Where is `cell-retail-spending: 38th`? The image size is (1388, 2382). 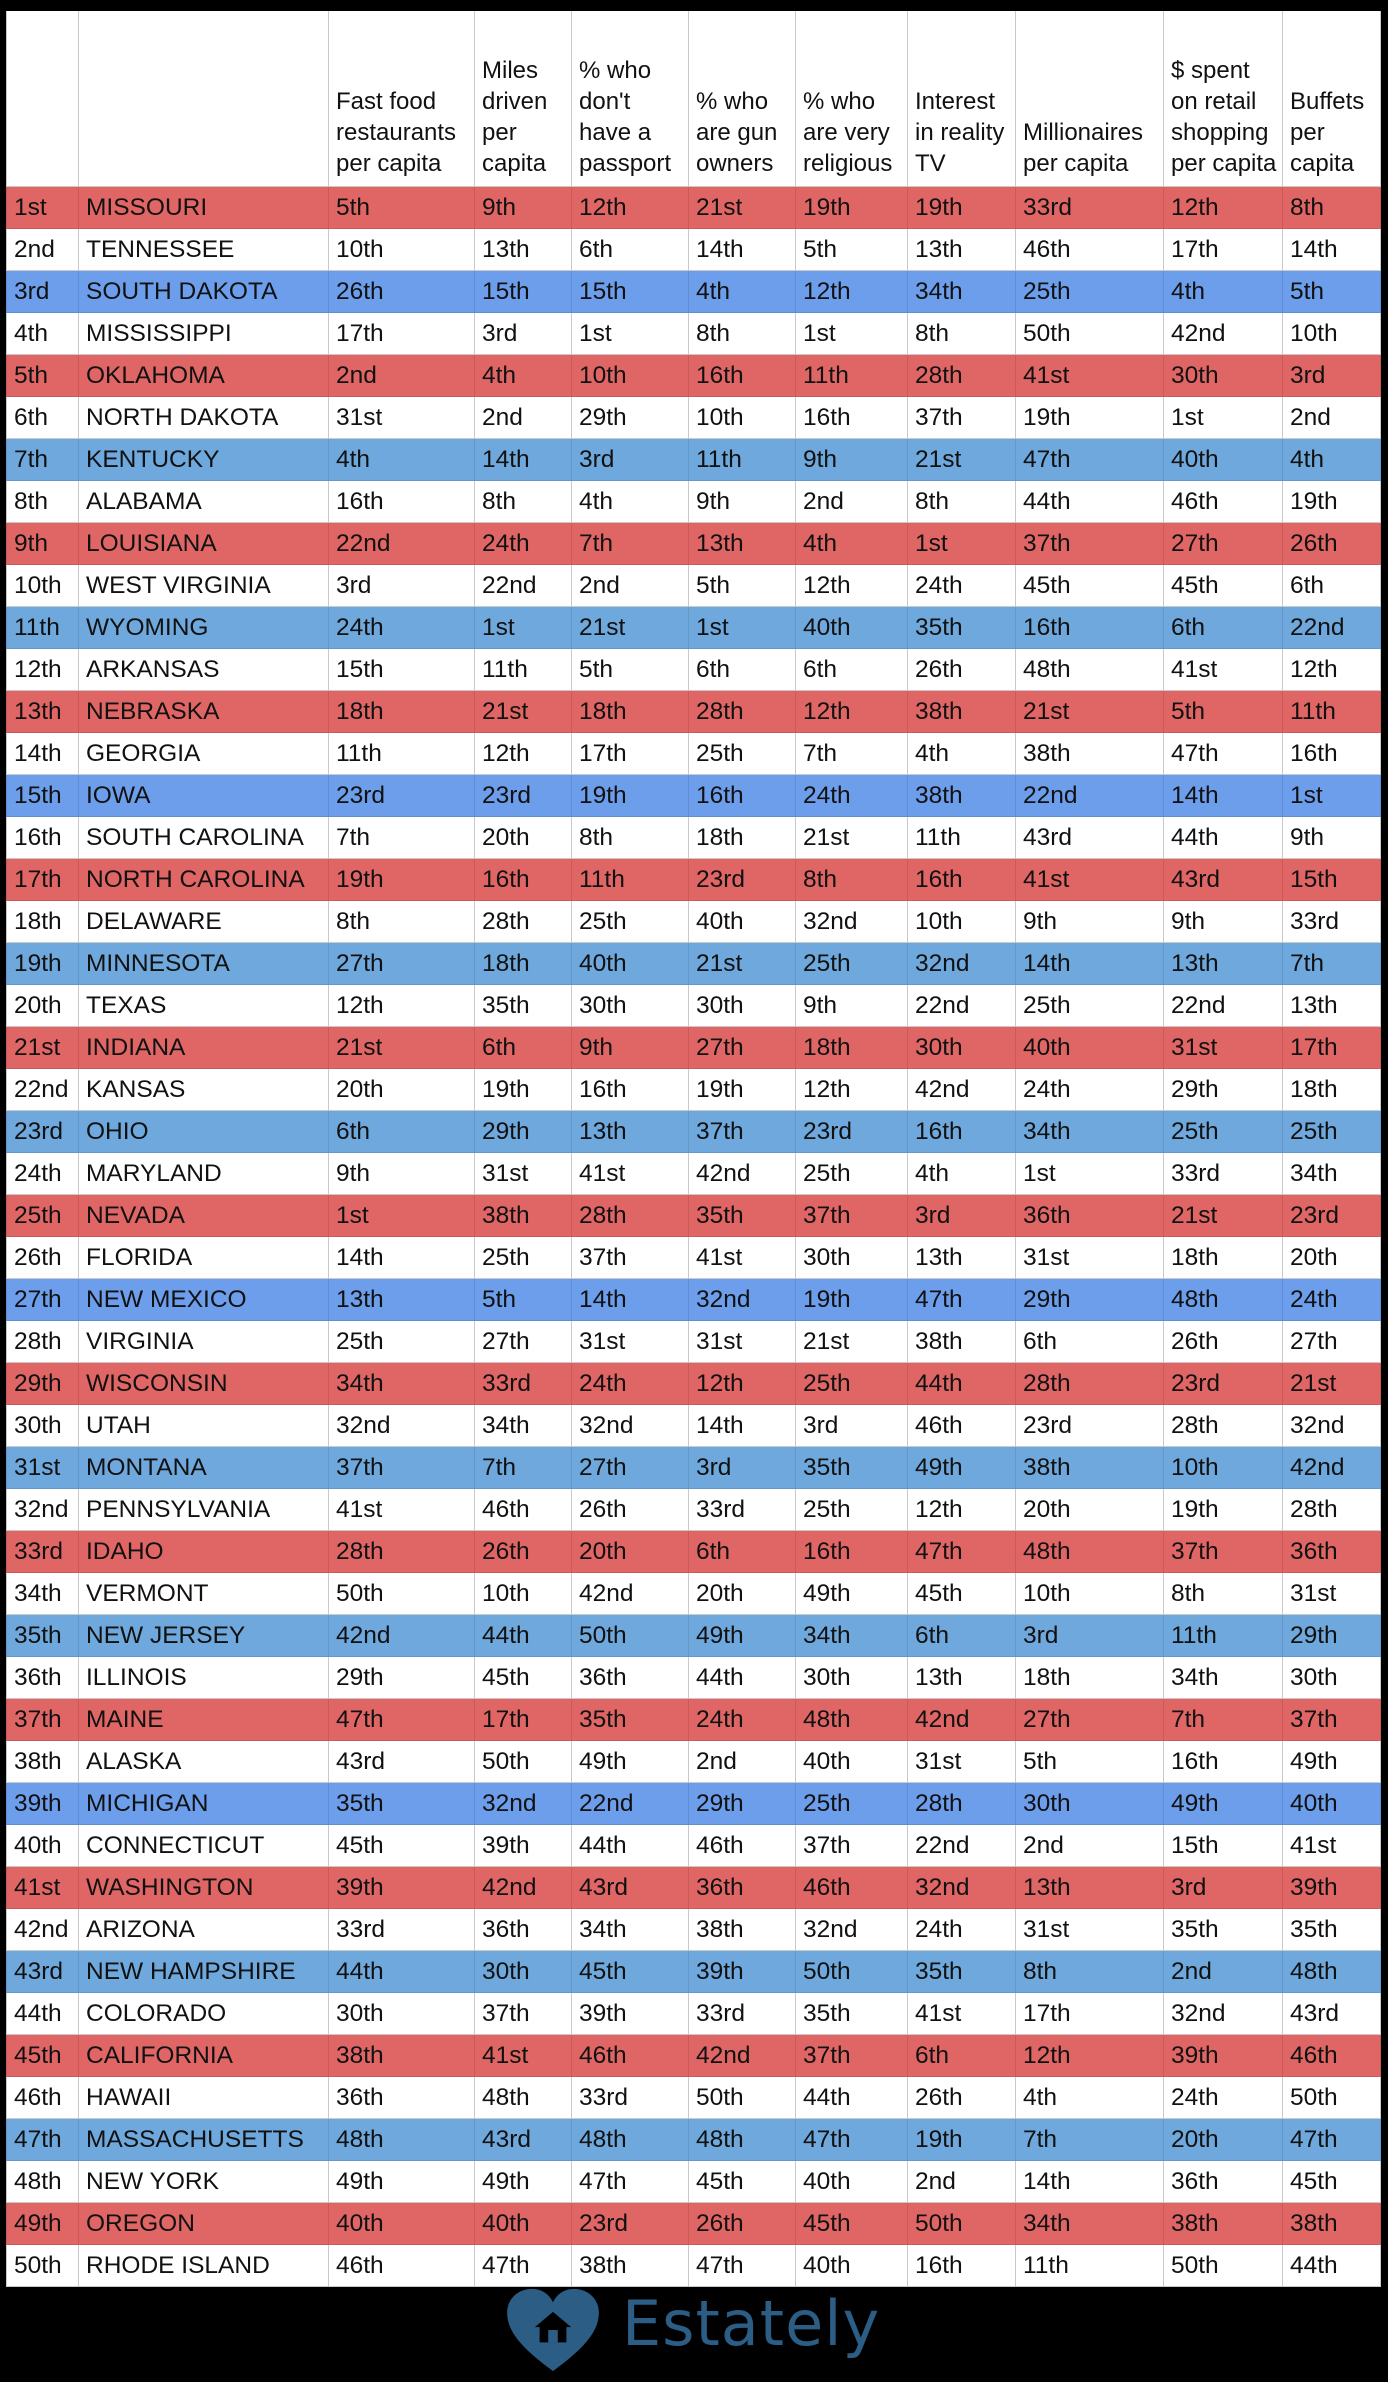 cell-retail-spending: 38th is located at coordinates (1223, 2223).